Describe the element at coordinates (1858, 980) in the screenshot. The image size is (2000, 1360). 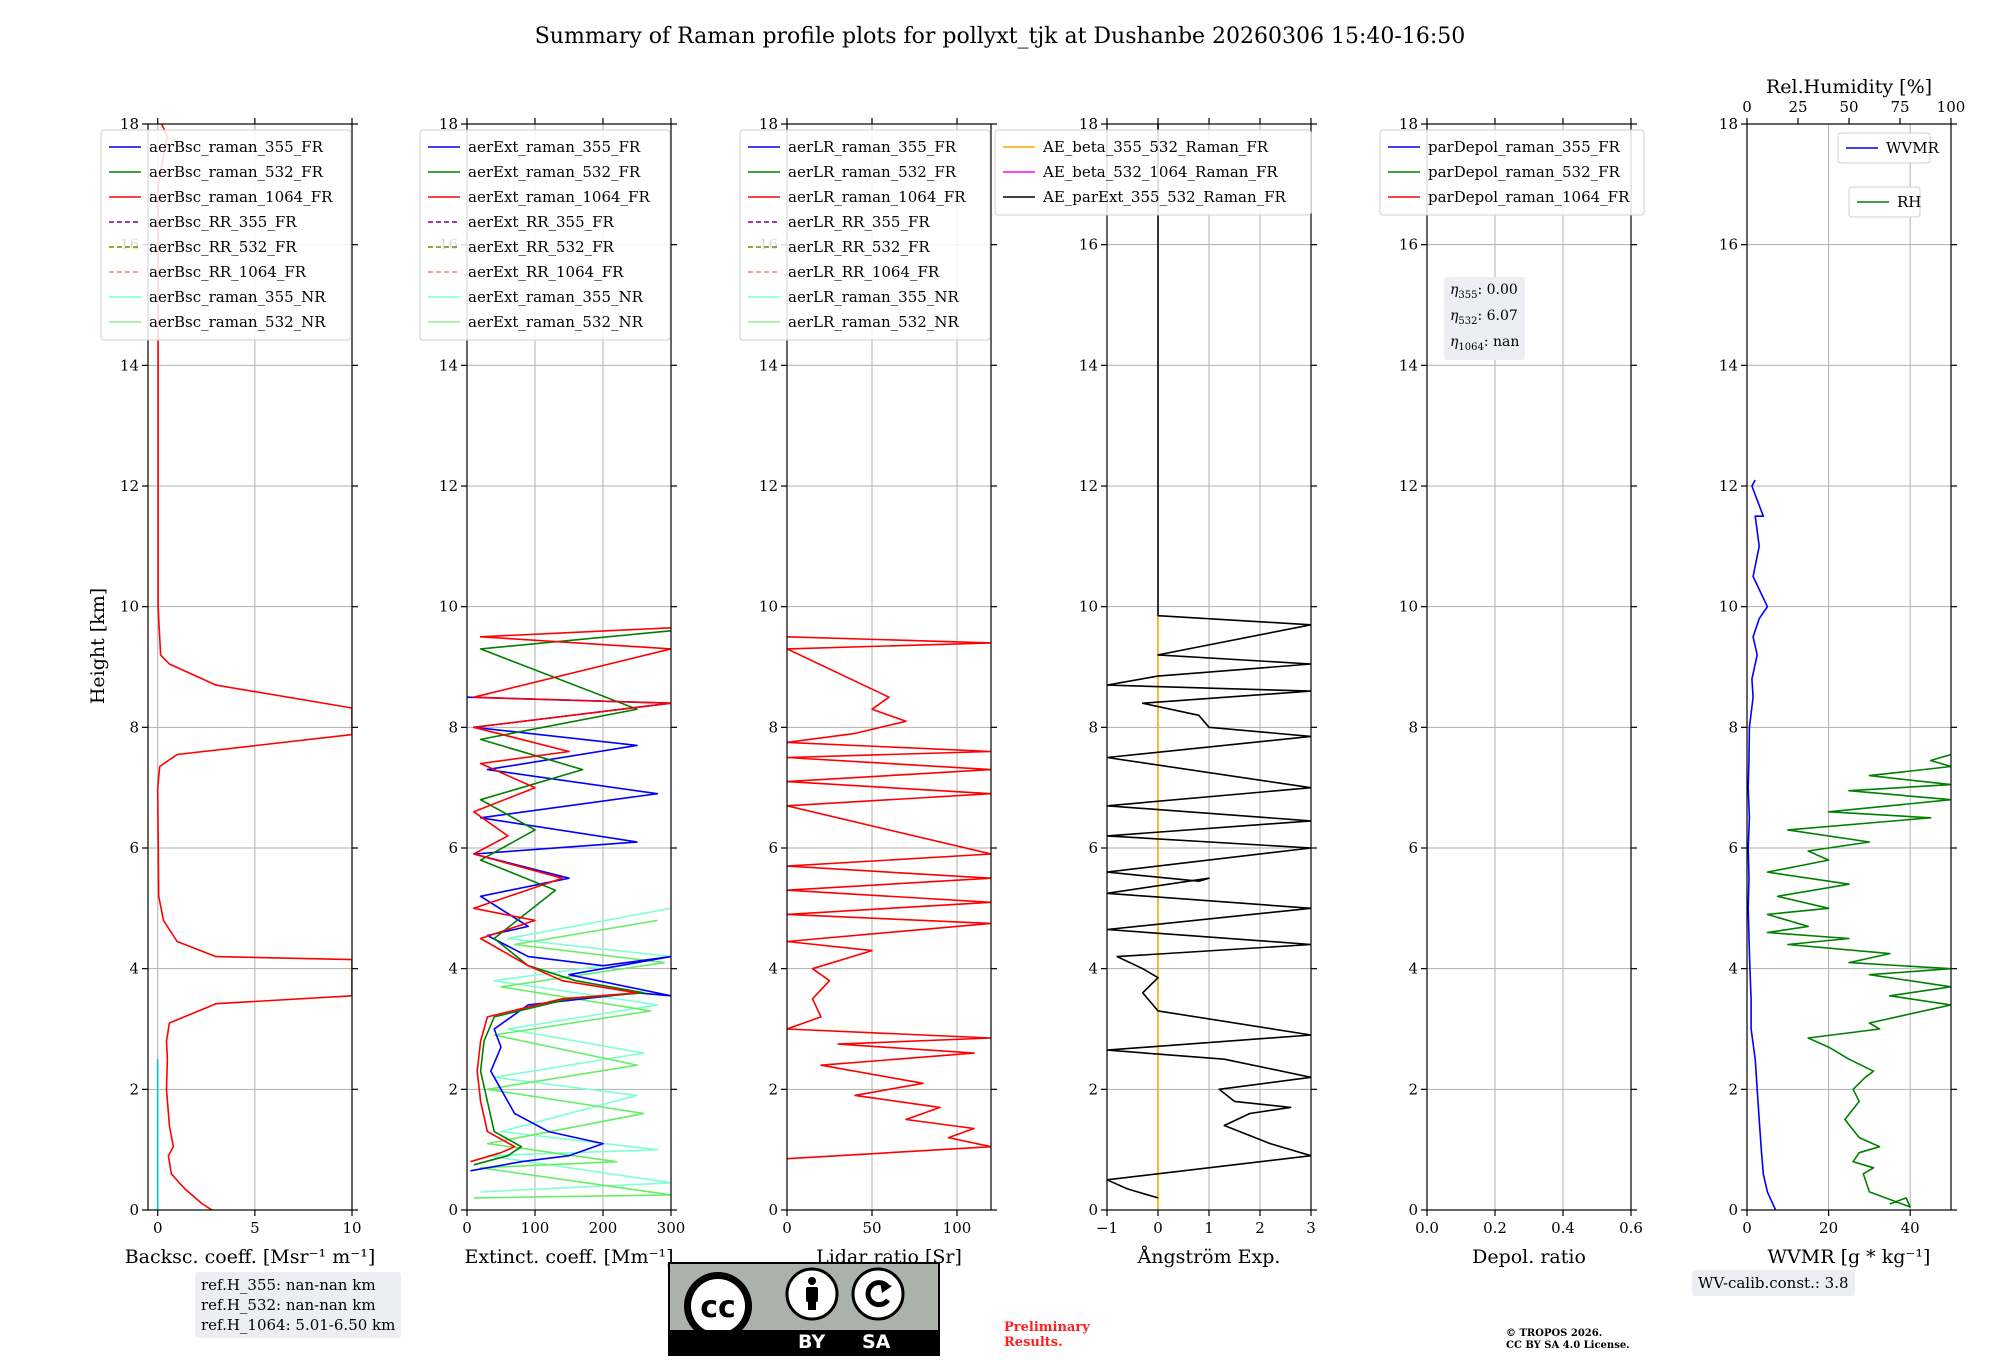
I see `series-RH` at that location.